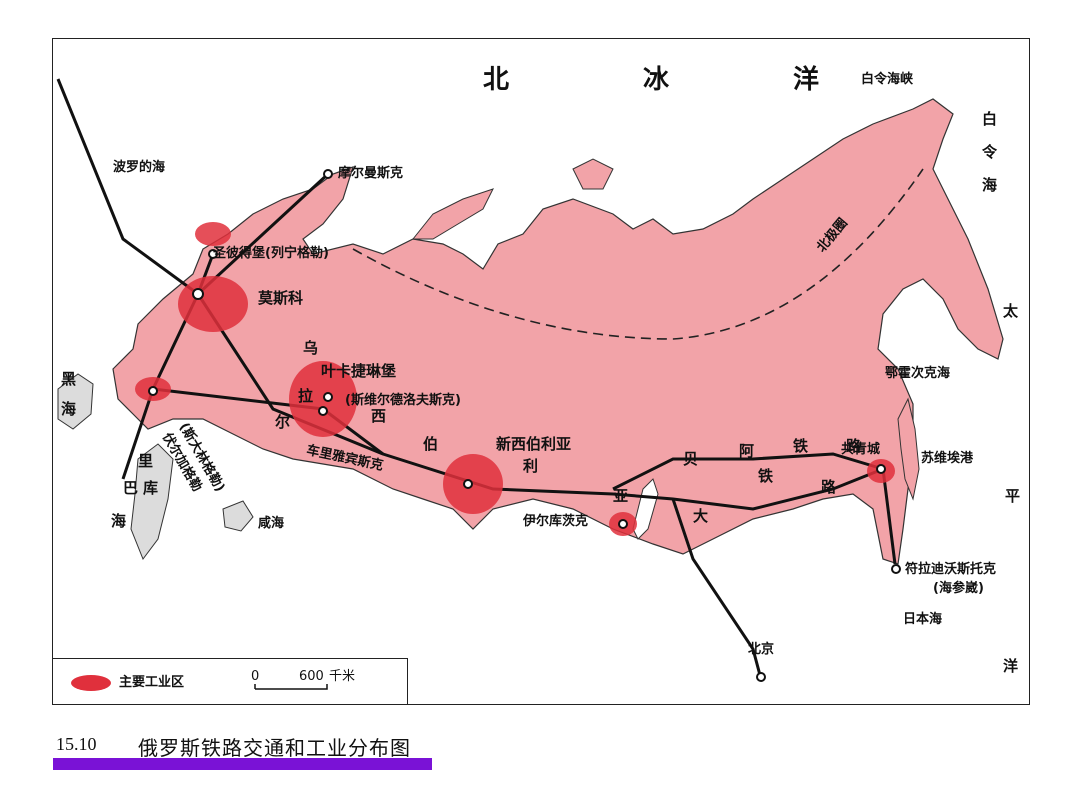 The height and width of the screenshot is (810, 1080). What do you see at coordinates (1013, 496) in the screenshot?
I see `label-pacific-2: 平` at bounding box center [1013, 496].